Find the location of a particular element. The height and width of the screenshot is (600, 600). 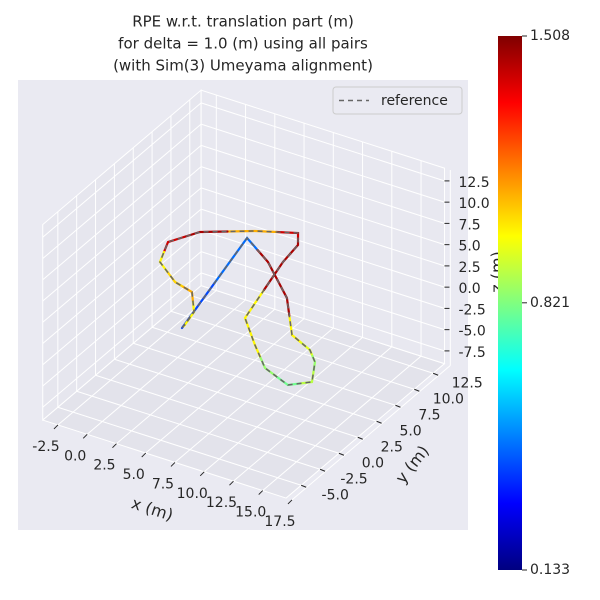

chart-title: (with Sim(3) Umeyama alignment) is located at coordinates (243, 66).